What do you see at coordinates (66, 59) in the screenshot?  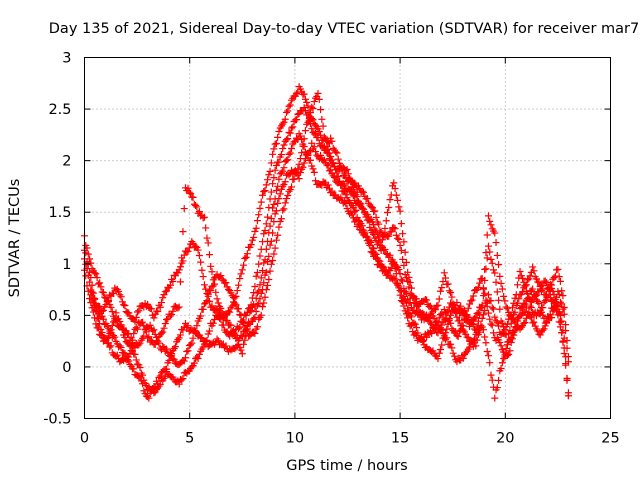 I see `y-tick-label: 3` at bounding box center [66, 59].